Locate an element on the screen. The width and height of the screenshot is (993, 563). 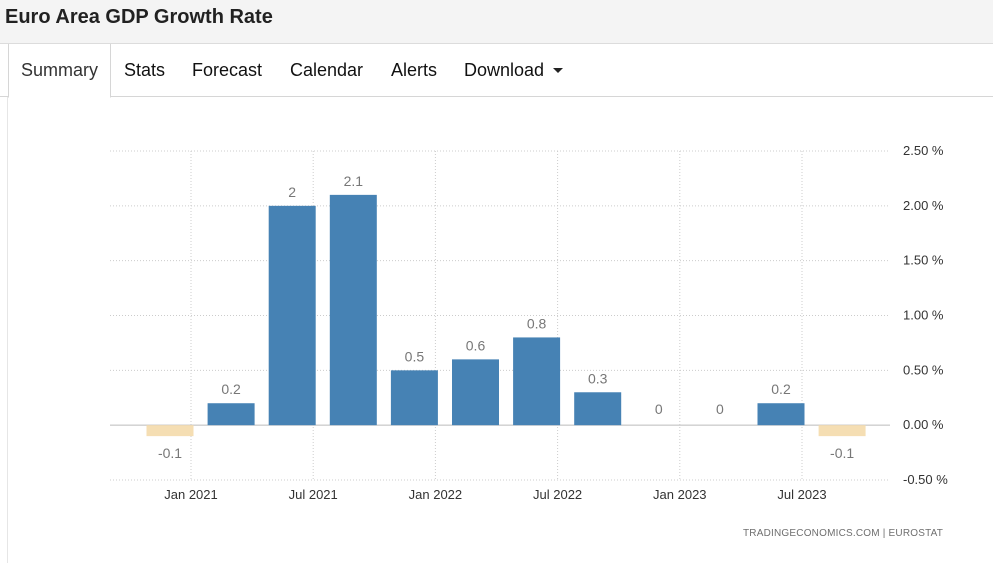
x-tick-label: Jul 2021 is located at coordinates (313, 494).